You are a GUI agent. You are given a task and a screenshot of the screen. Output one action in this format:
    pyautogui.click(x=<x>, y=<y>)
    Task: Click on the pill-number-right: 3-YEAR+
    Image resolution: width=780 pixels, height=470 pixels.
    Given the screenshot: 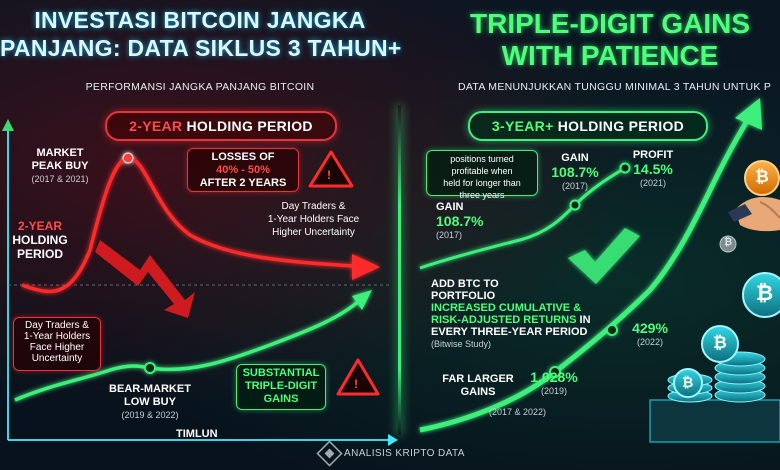 What is the action you would take?
    pyautogui.click(x=522, y=126)
    